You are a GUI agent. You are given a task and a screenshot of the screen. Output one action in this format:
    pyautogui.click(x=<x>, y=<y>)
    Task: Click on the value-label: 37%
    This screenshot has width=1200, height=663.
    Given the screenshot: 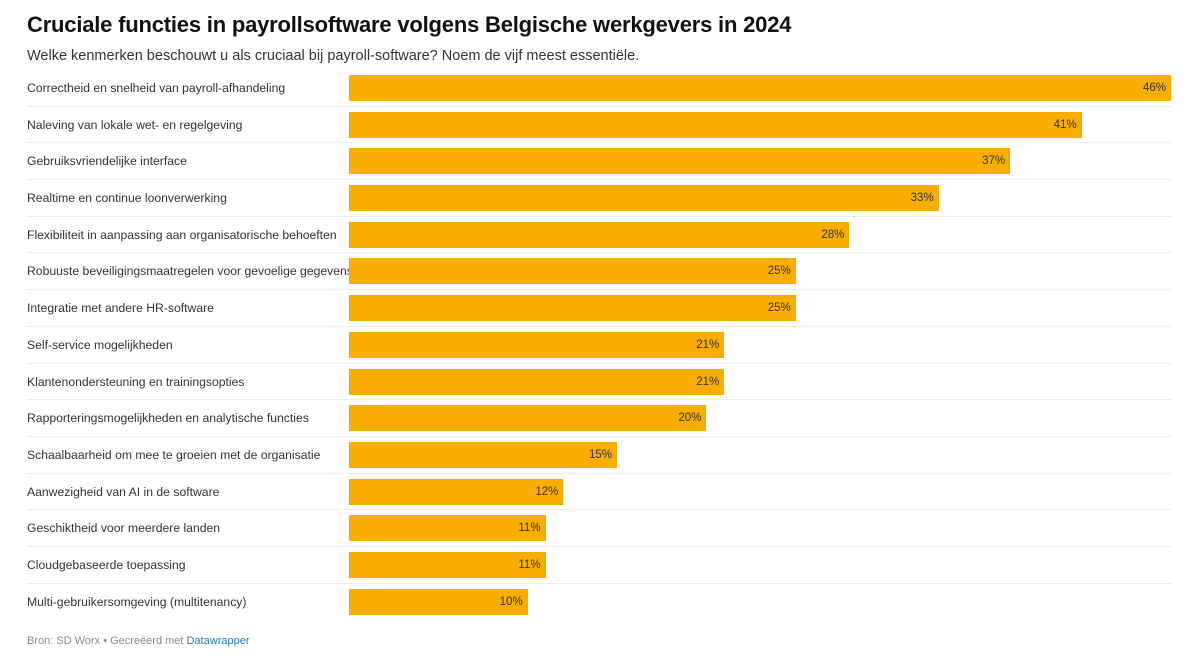 What is the action you would take?
    pyautogui.click(x=994, y=161)
    